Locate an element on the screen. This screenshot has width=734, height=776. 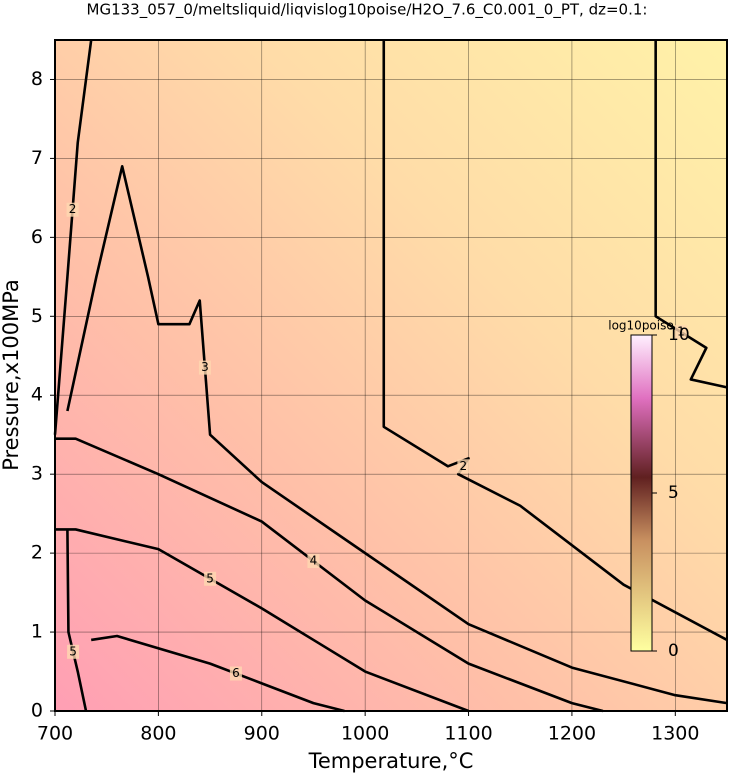
colorbar-ramp is located at coordinates (641, 493).